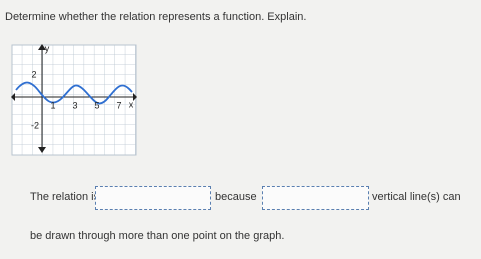 Image resolution: width=481 pixels, height=259 pixels. What do you see at coordinates (65, 197) in the screenshot?
I see `answer-text: The relation is` at bounding box center [65, 197].